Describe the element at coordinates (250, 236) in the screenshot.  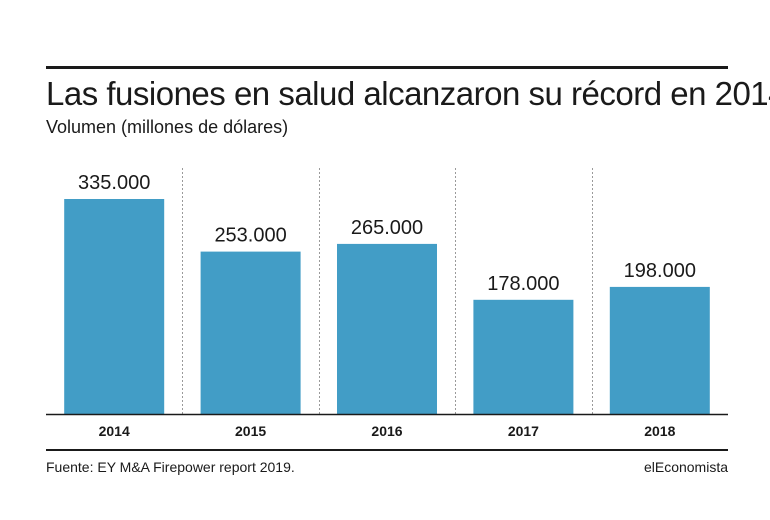
I see `value-label-2015: 253.000` at that location.